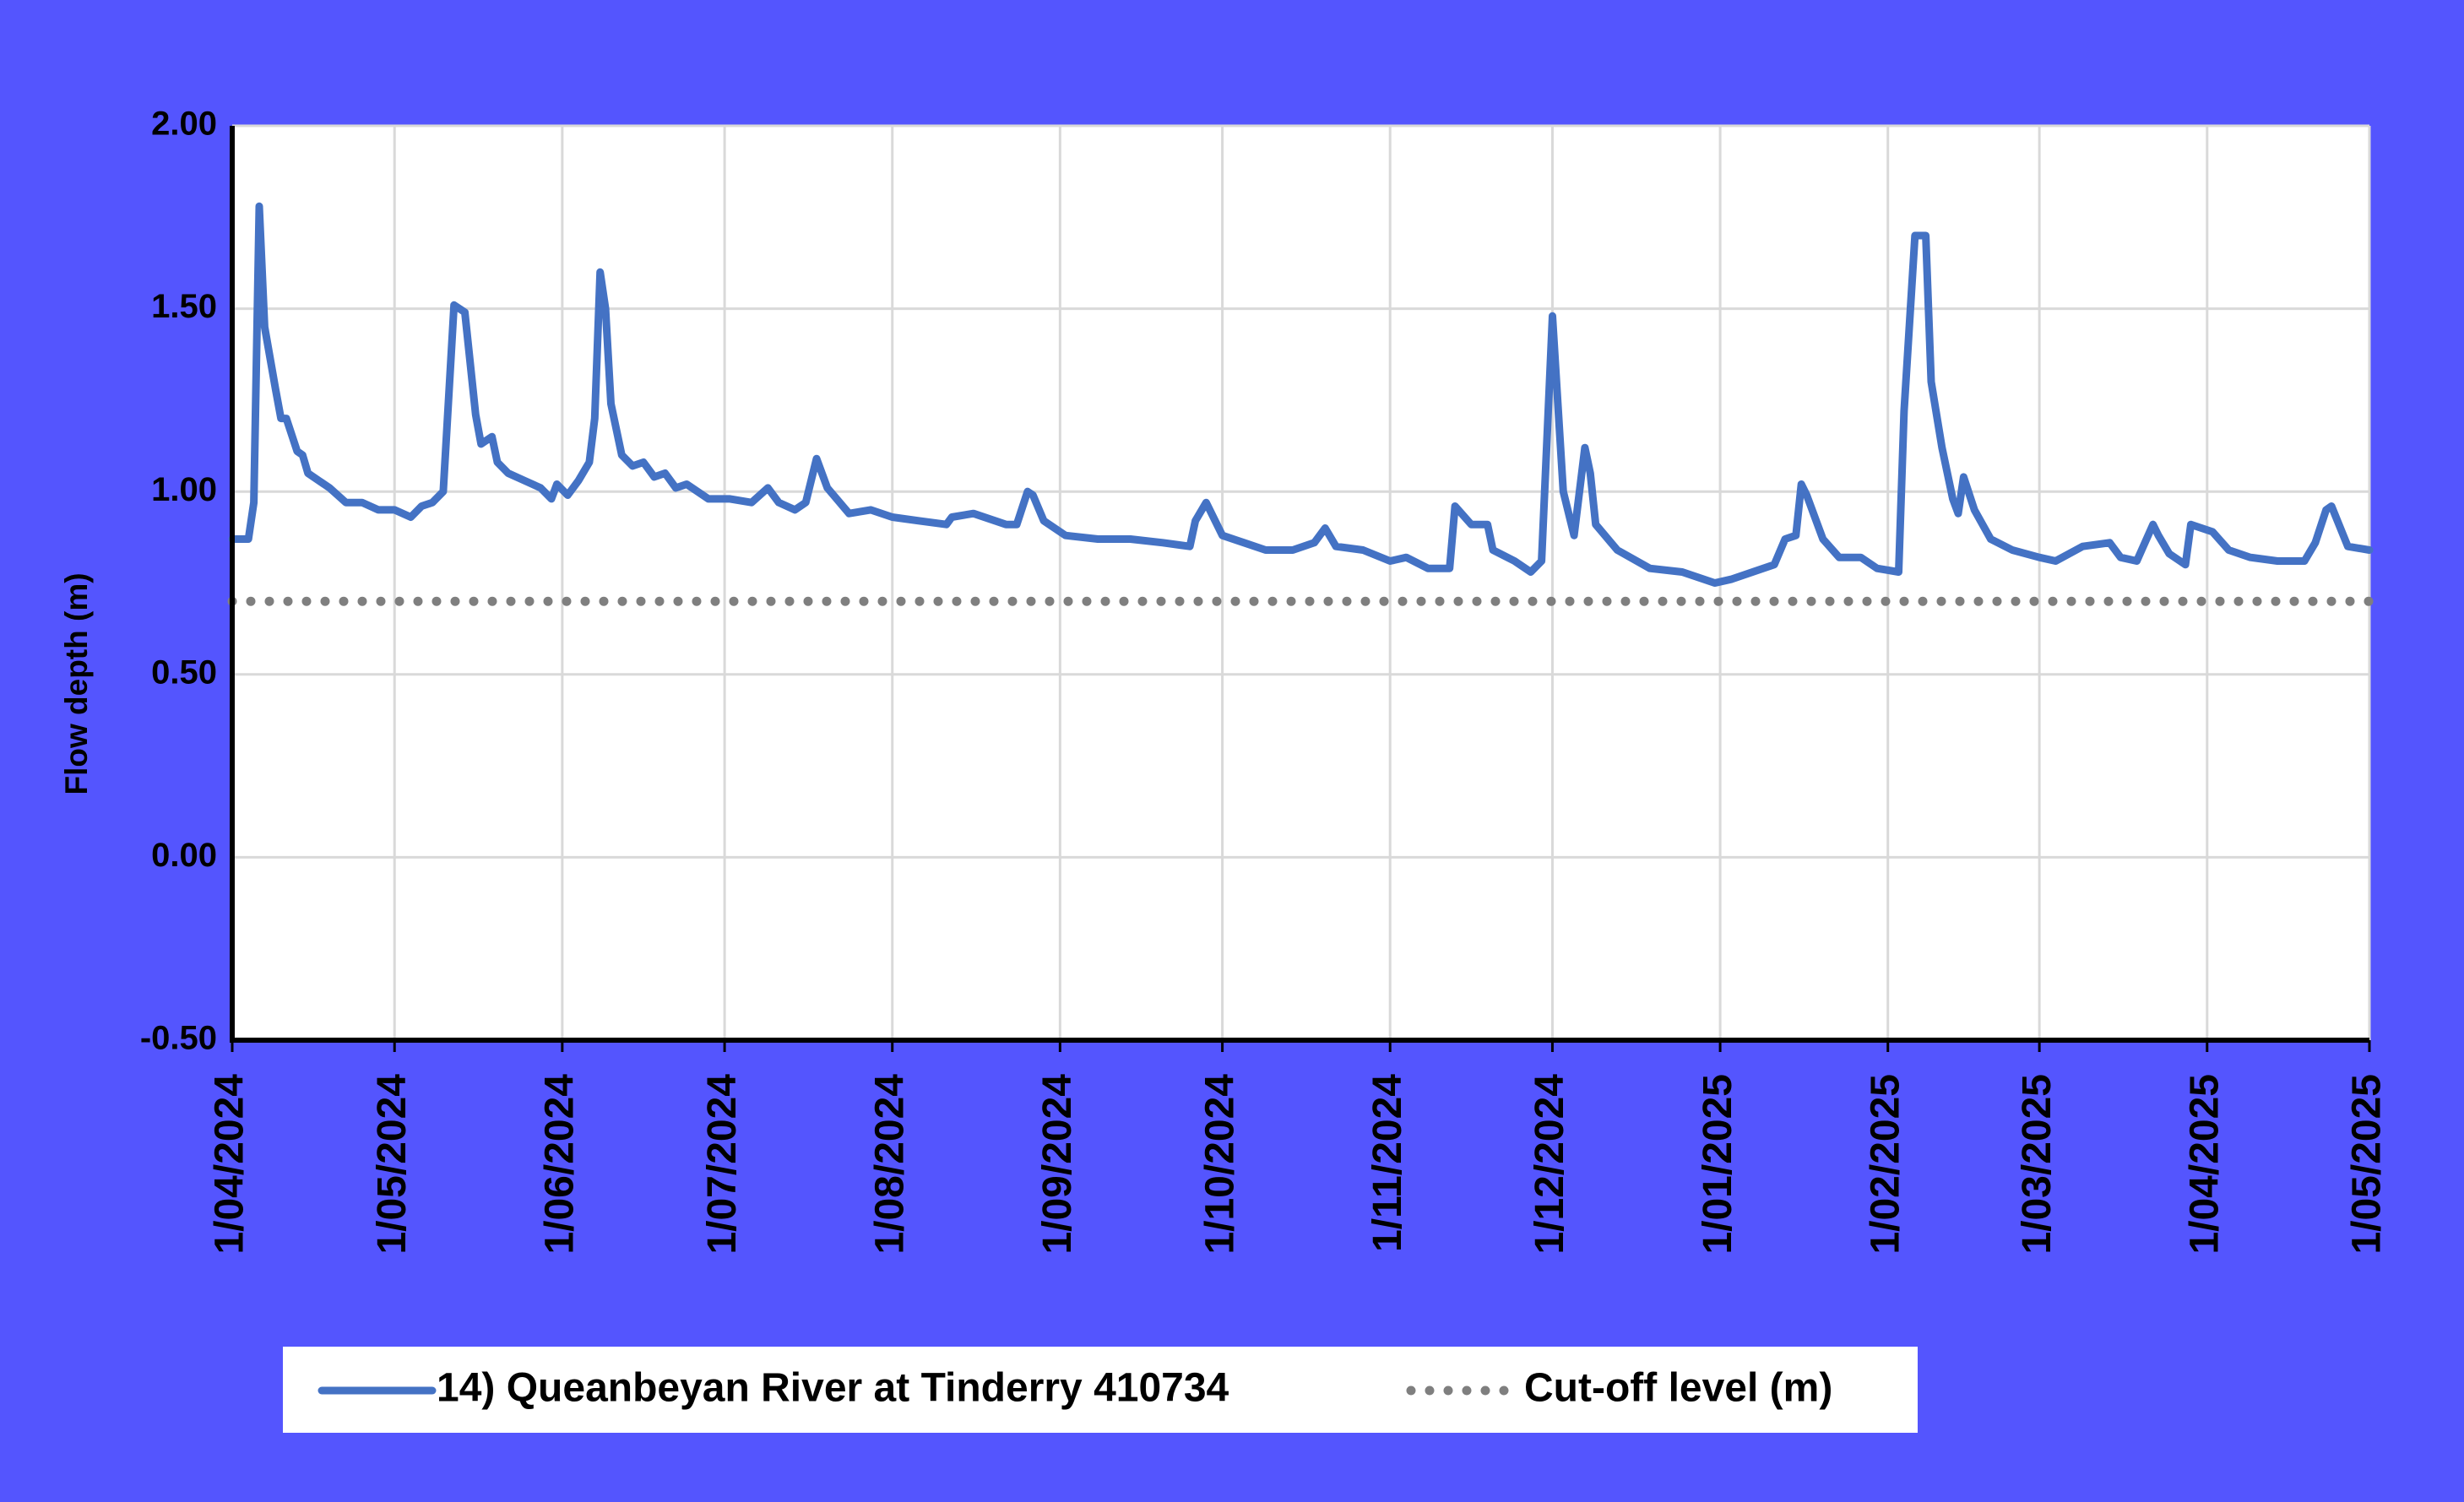 The height and width of the screenshot is (1502, 2464). What do you see at coordinates (2204, 1164) in the screenshot?
I see `x-tick-label: 1/04/2025` at bounding box center [2204, 1164].